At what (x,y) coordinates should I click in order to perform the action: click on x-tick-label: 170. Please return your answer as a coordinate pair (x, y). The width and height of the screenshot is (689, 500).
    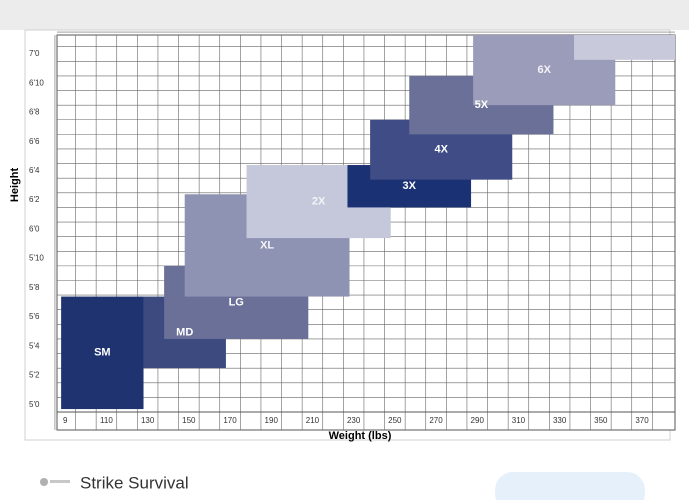
    Looking at the image, I should click on (230, 420).